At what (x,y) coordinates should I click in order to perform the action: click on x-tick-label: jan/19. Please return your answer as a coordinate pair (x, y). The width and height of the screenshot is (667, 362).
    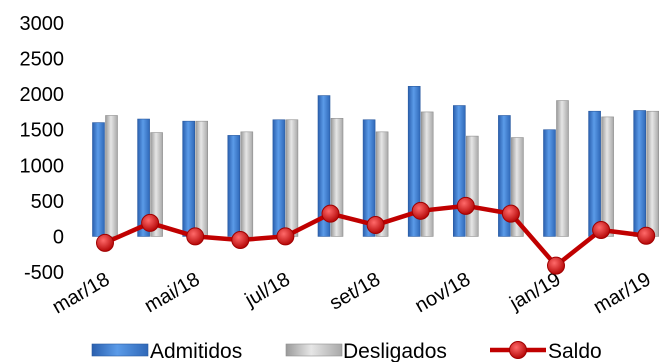
    Looking at the image, I should click on (534, 291).